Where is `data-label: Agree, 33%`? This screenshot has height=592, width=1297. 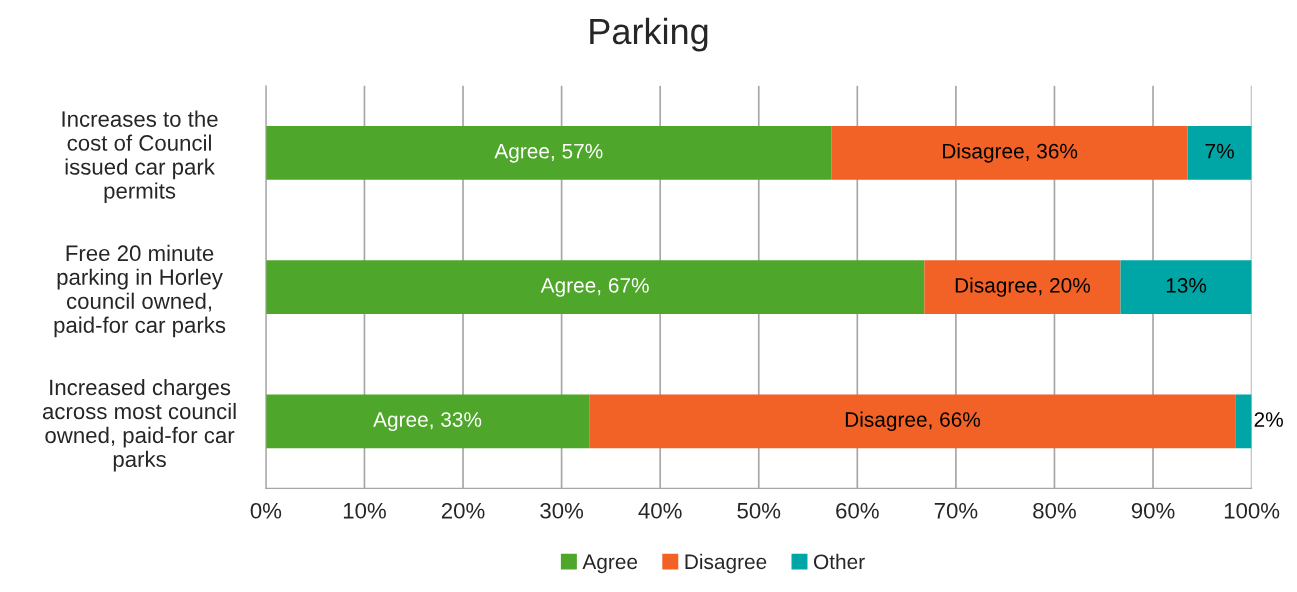 data-label: Agree, 33% is located at coordinates (427, 422).